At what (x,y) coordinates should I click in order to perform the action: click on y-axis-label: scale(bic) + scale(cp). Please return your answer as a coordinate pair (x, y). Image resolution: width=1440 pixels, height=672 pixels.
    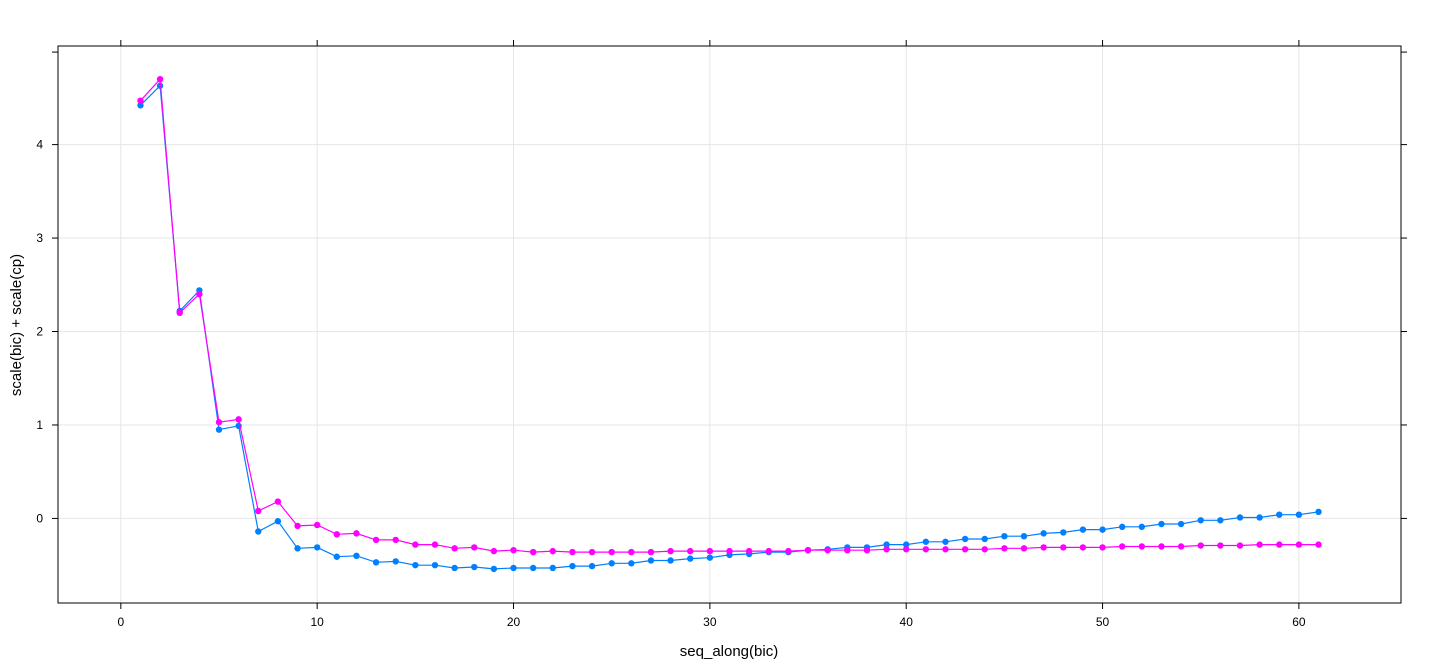
    Looking at the image, I should click on (16, 325).